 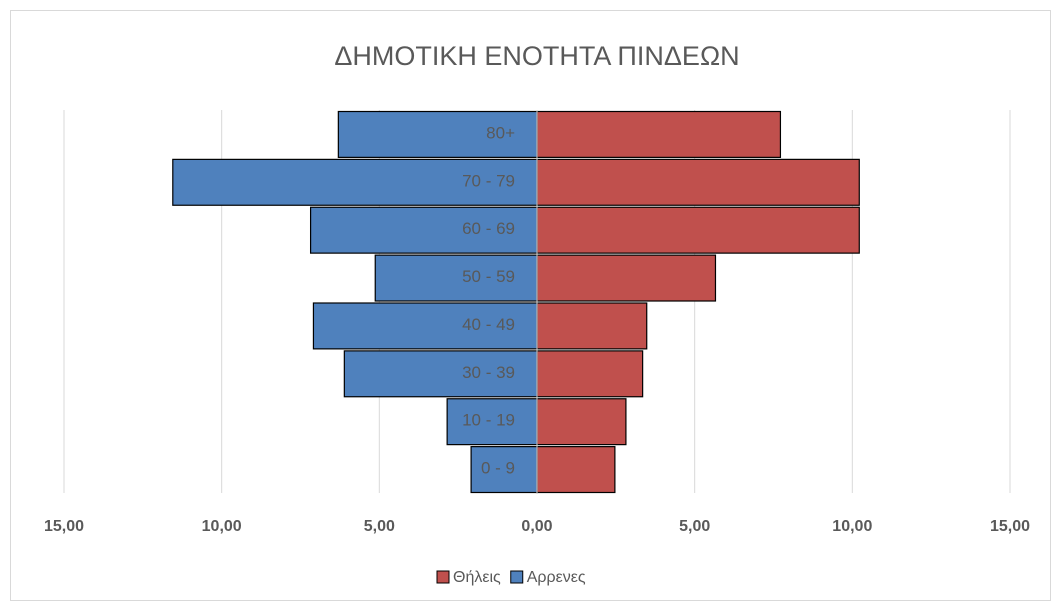 I want to click on category-label: 80+, so click(x=500, y=132).